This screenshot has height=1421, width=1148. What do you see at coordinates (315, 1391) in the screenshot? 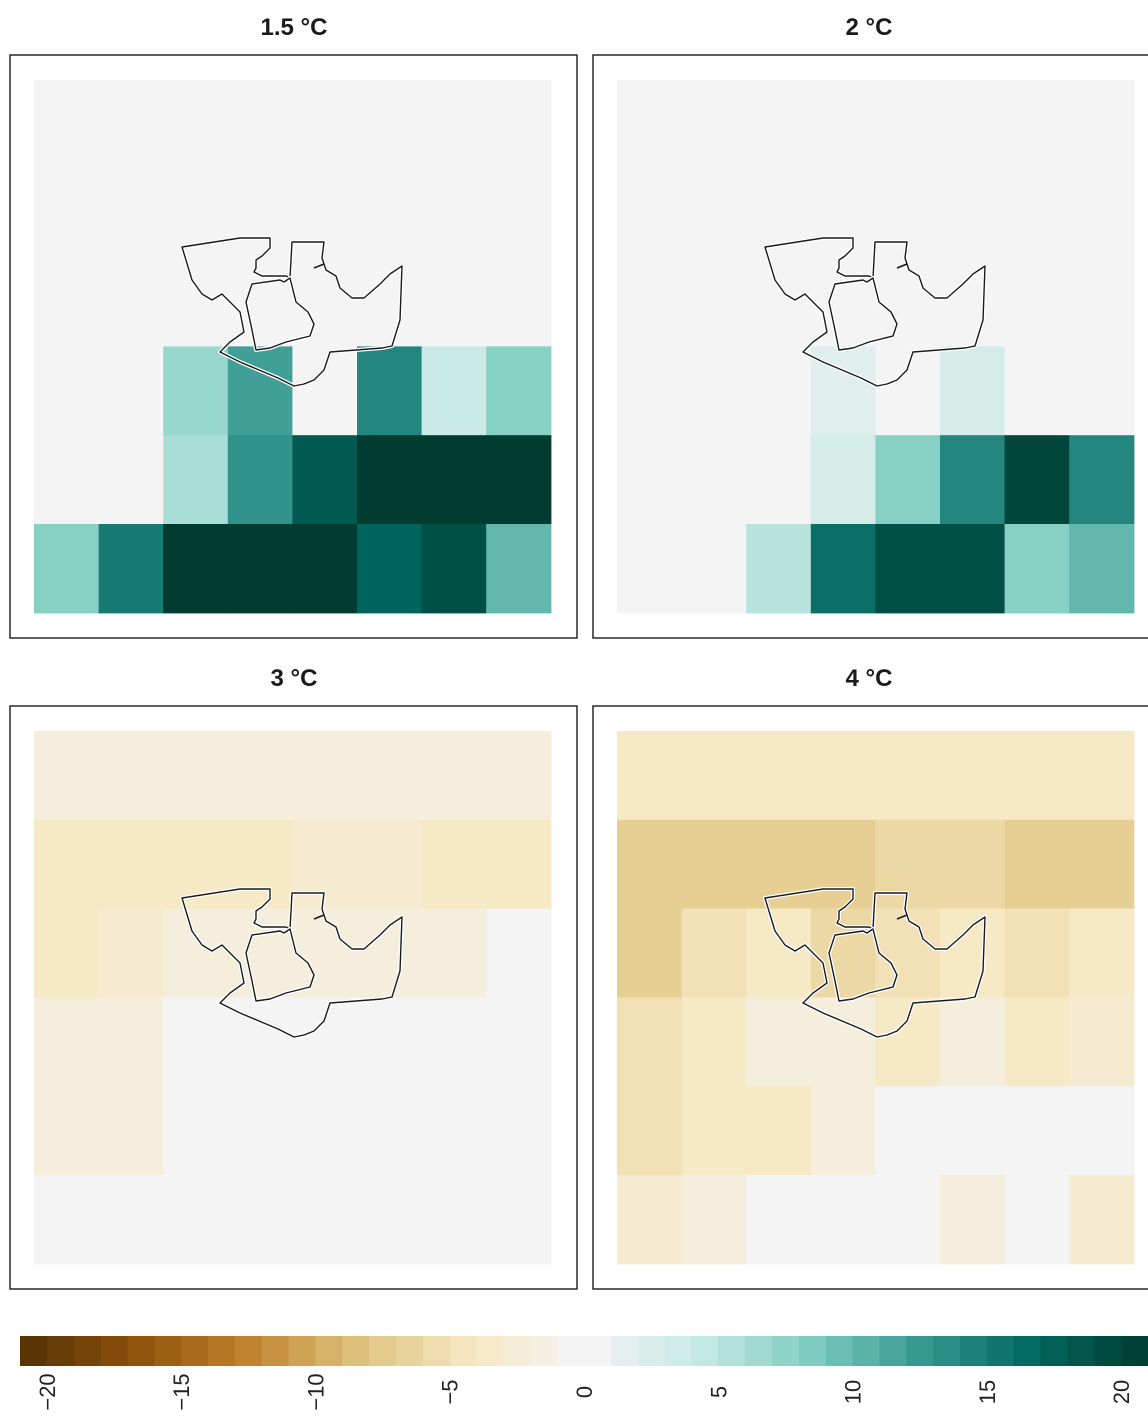
I see `colorbar-tick-label: −10` at bounding box center [315, 1391].